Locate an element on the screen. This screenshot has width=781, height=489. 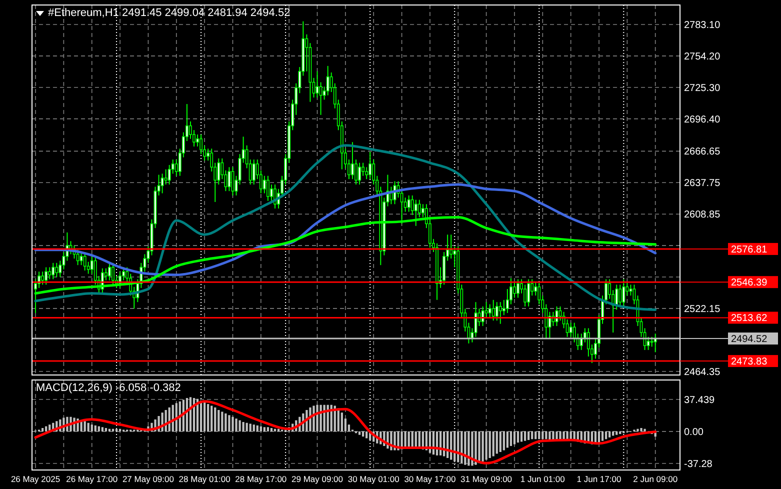
chart-title: #Ethereum,H1 2491.45 2499.04 2481.94 2494.52 is located at coordinates (169, 13).